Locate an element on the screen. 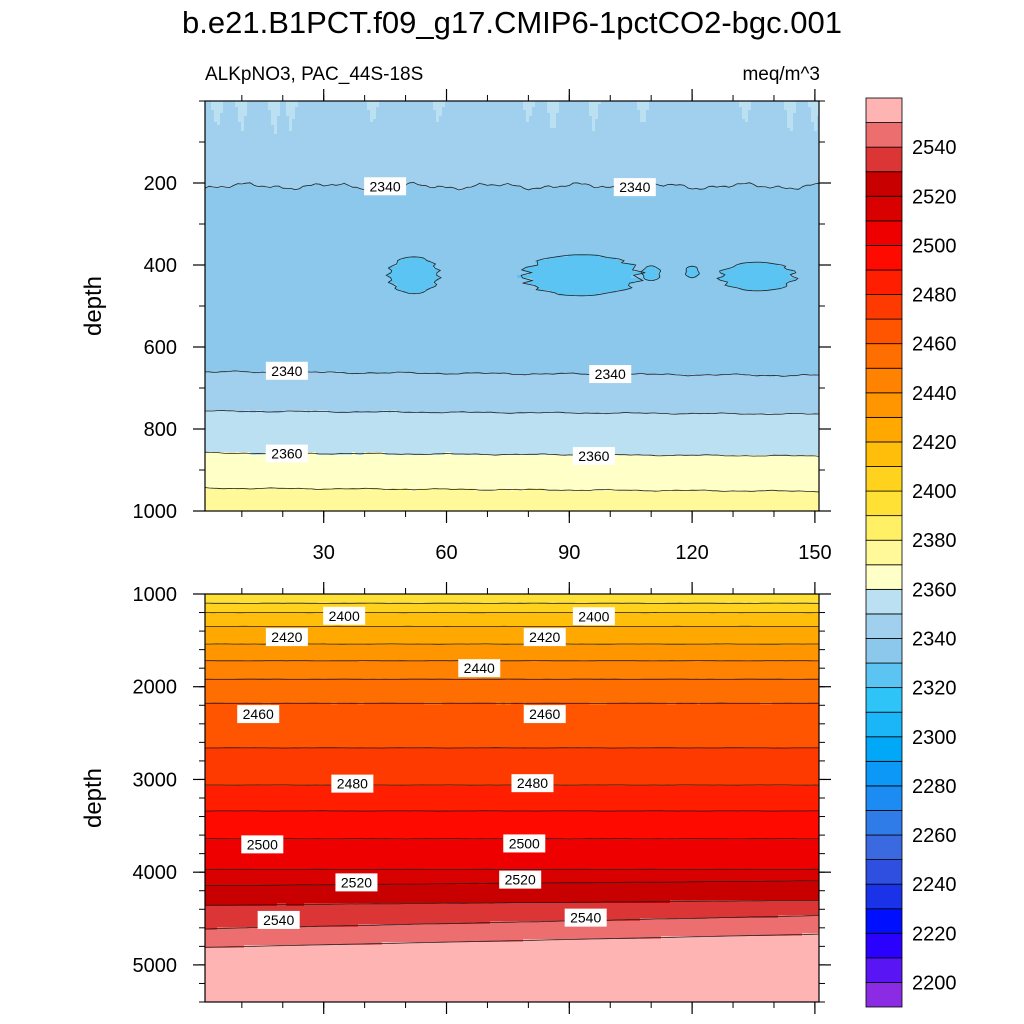 This screenshot has width=1024, height=1024. contour-label-text: 2540 is located at coordinates (585, 918).